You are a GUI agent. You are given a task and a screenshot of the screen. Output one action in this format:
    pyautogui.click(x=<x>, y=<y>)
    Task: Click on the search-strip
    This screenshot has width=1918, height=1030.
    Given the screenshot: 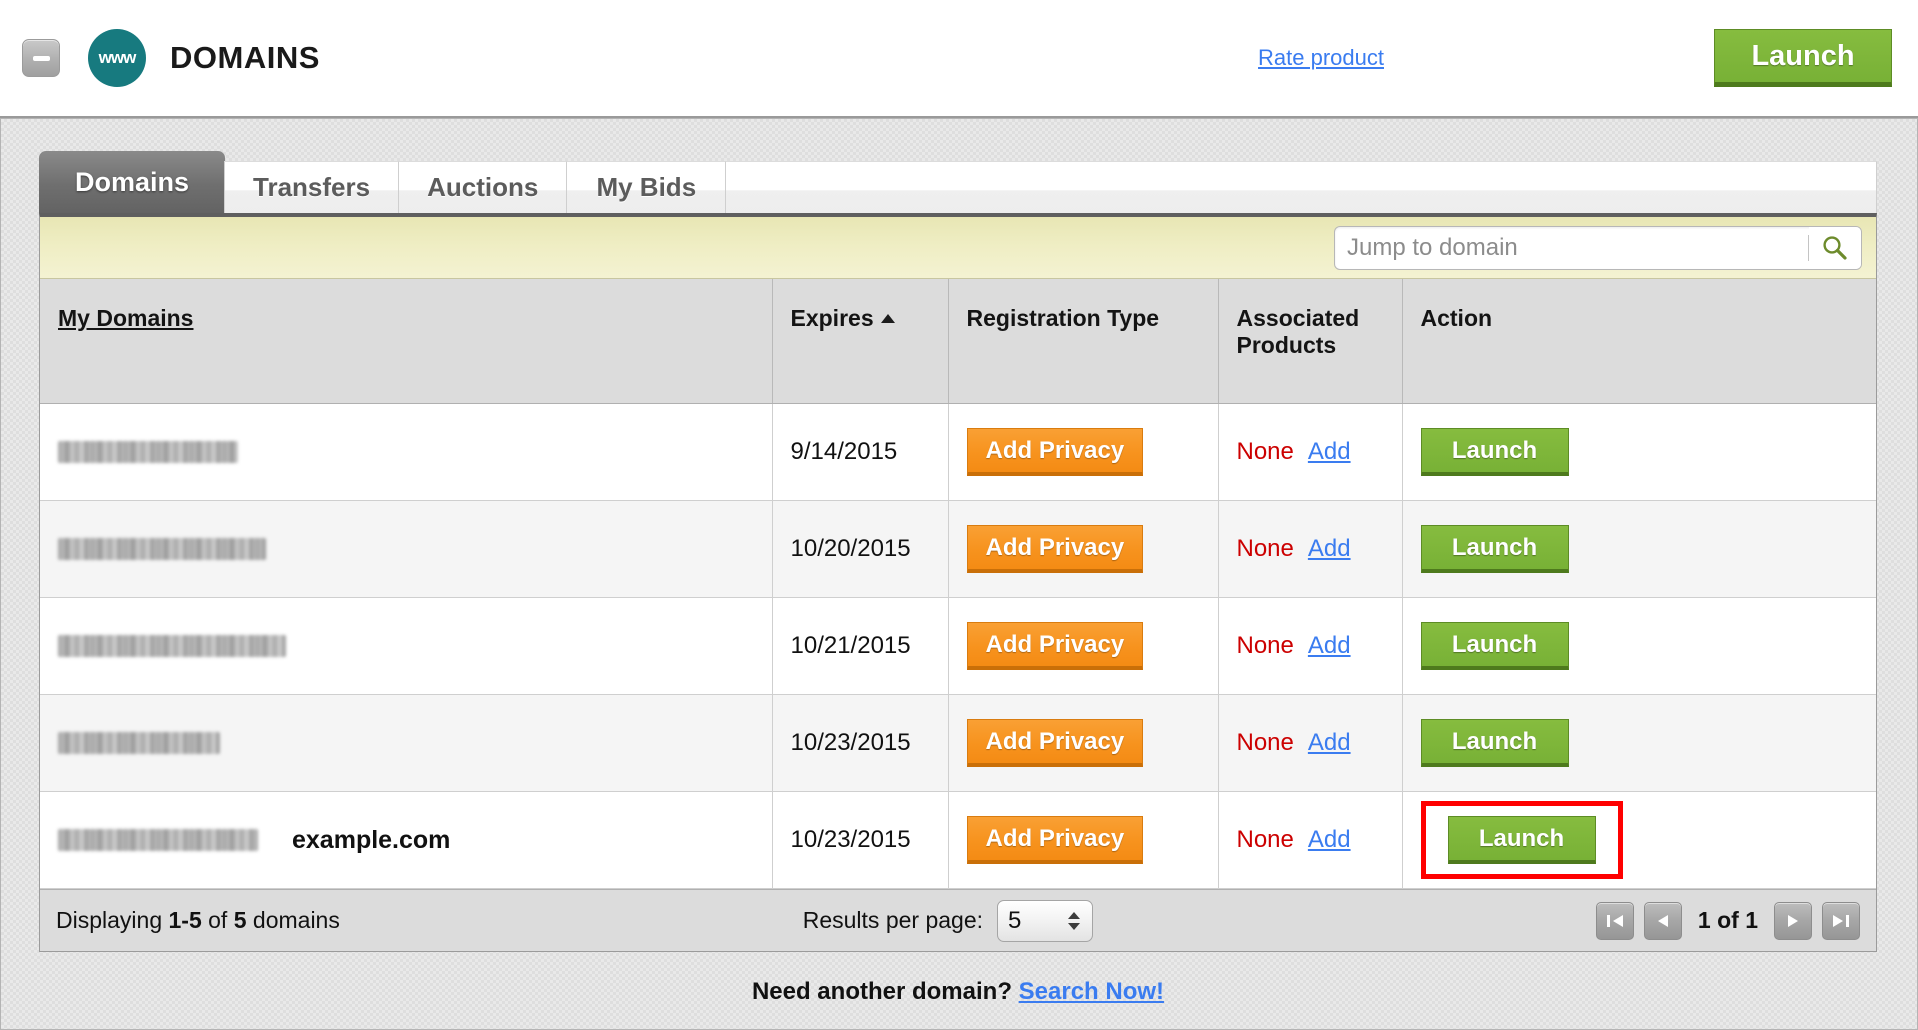 What is the action you would take?
    pyautogui.click(x=958, y=248)
    